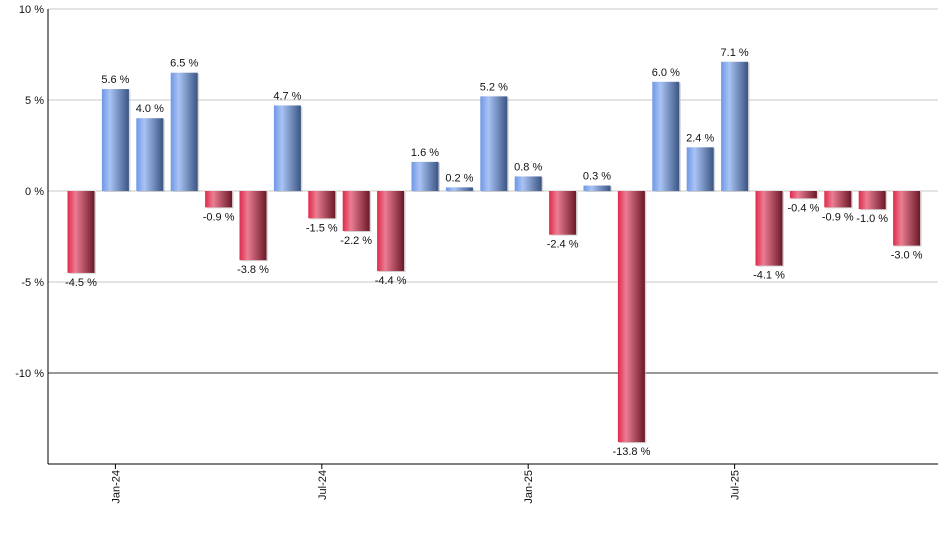 This screenshot has width=940, height=555. I want to click on y-tick-label: -5 %, so click(32, 283).